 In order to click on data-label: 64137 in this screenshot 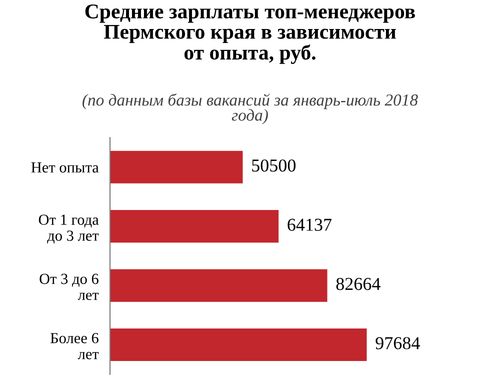, I will do `click(310, 224)`.